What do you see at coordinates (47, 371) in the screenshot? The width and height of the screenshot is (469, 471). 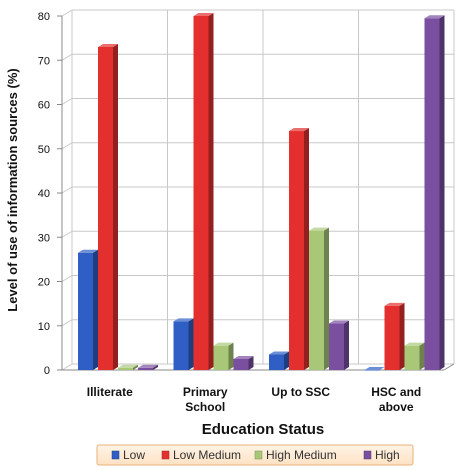 I see `y-tick-label: 0` at bounding box center [47, 371].